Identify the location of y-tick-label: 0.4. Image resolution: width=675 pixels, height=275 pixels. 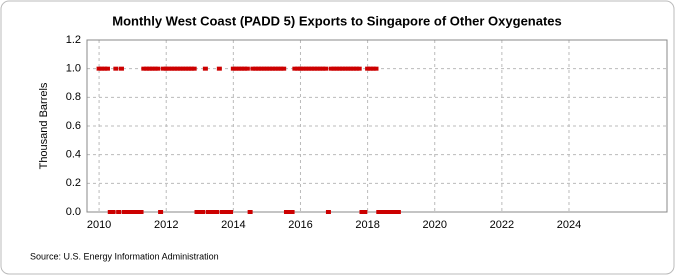
(73, 155).